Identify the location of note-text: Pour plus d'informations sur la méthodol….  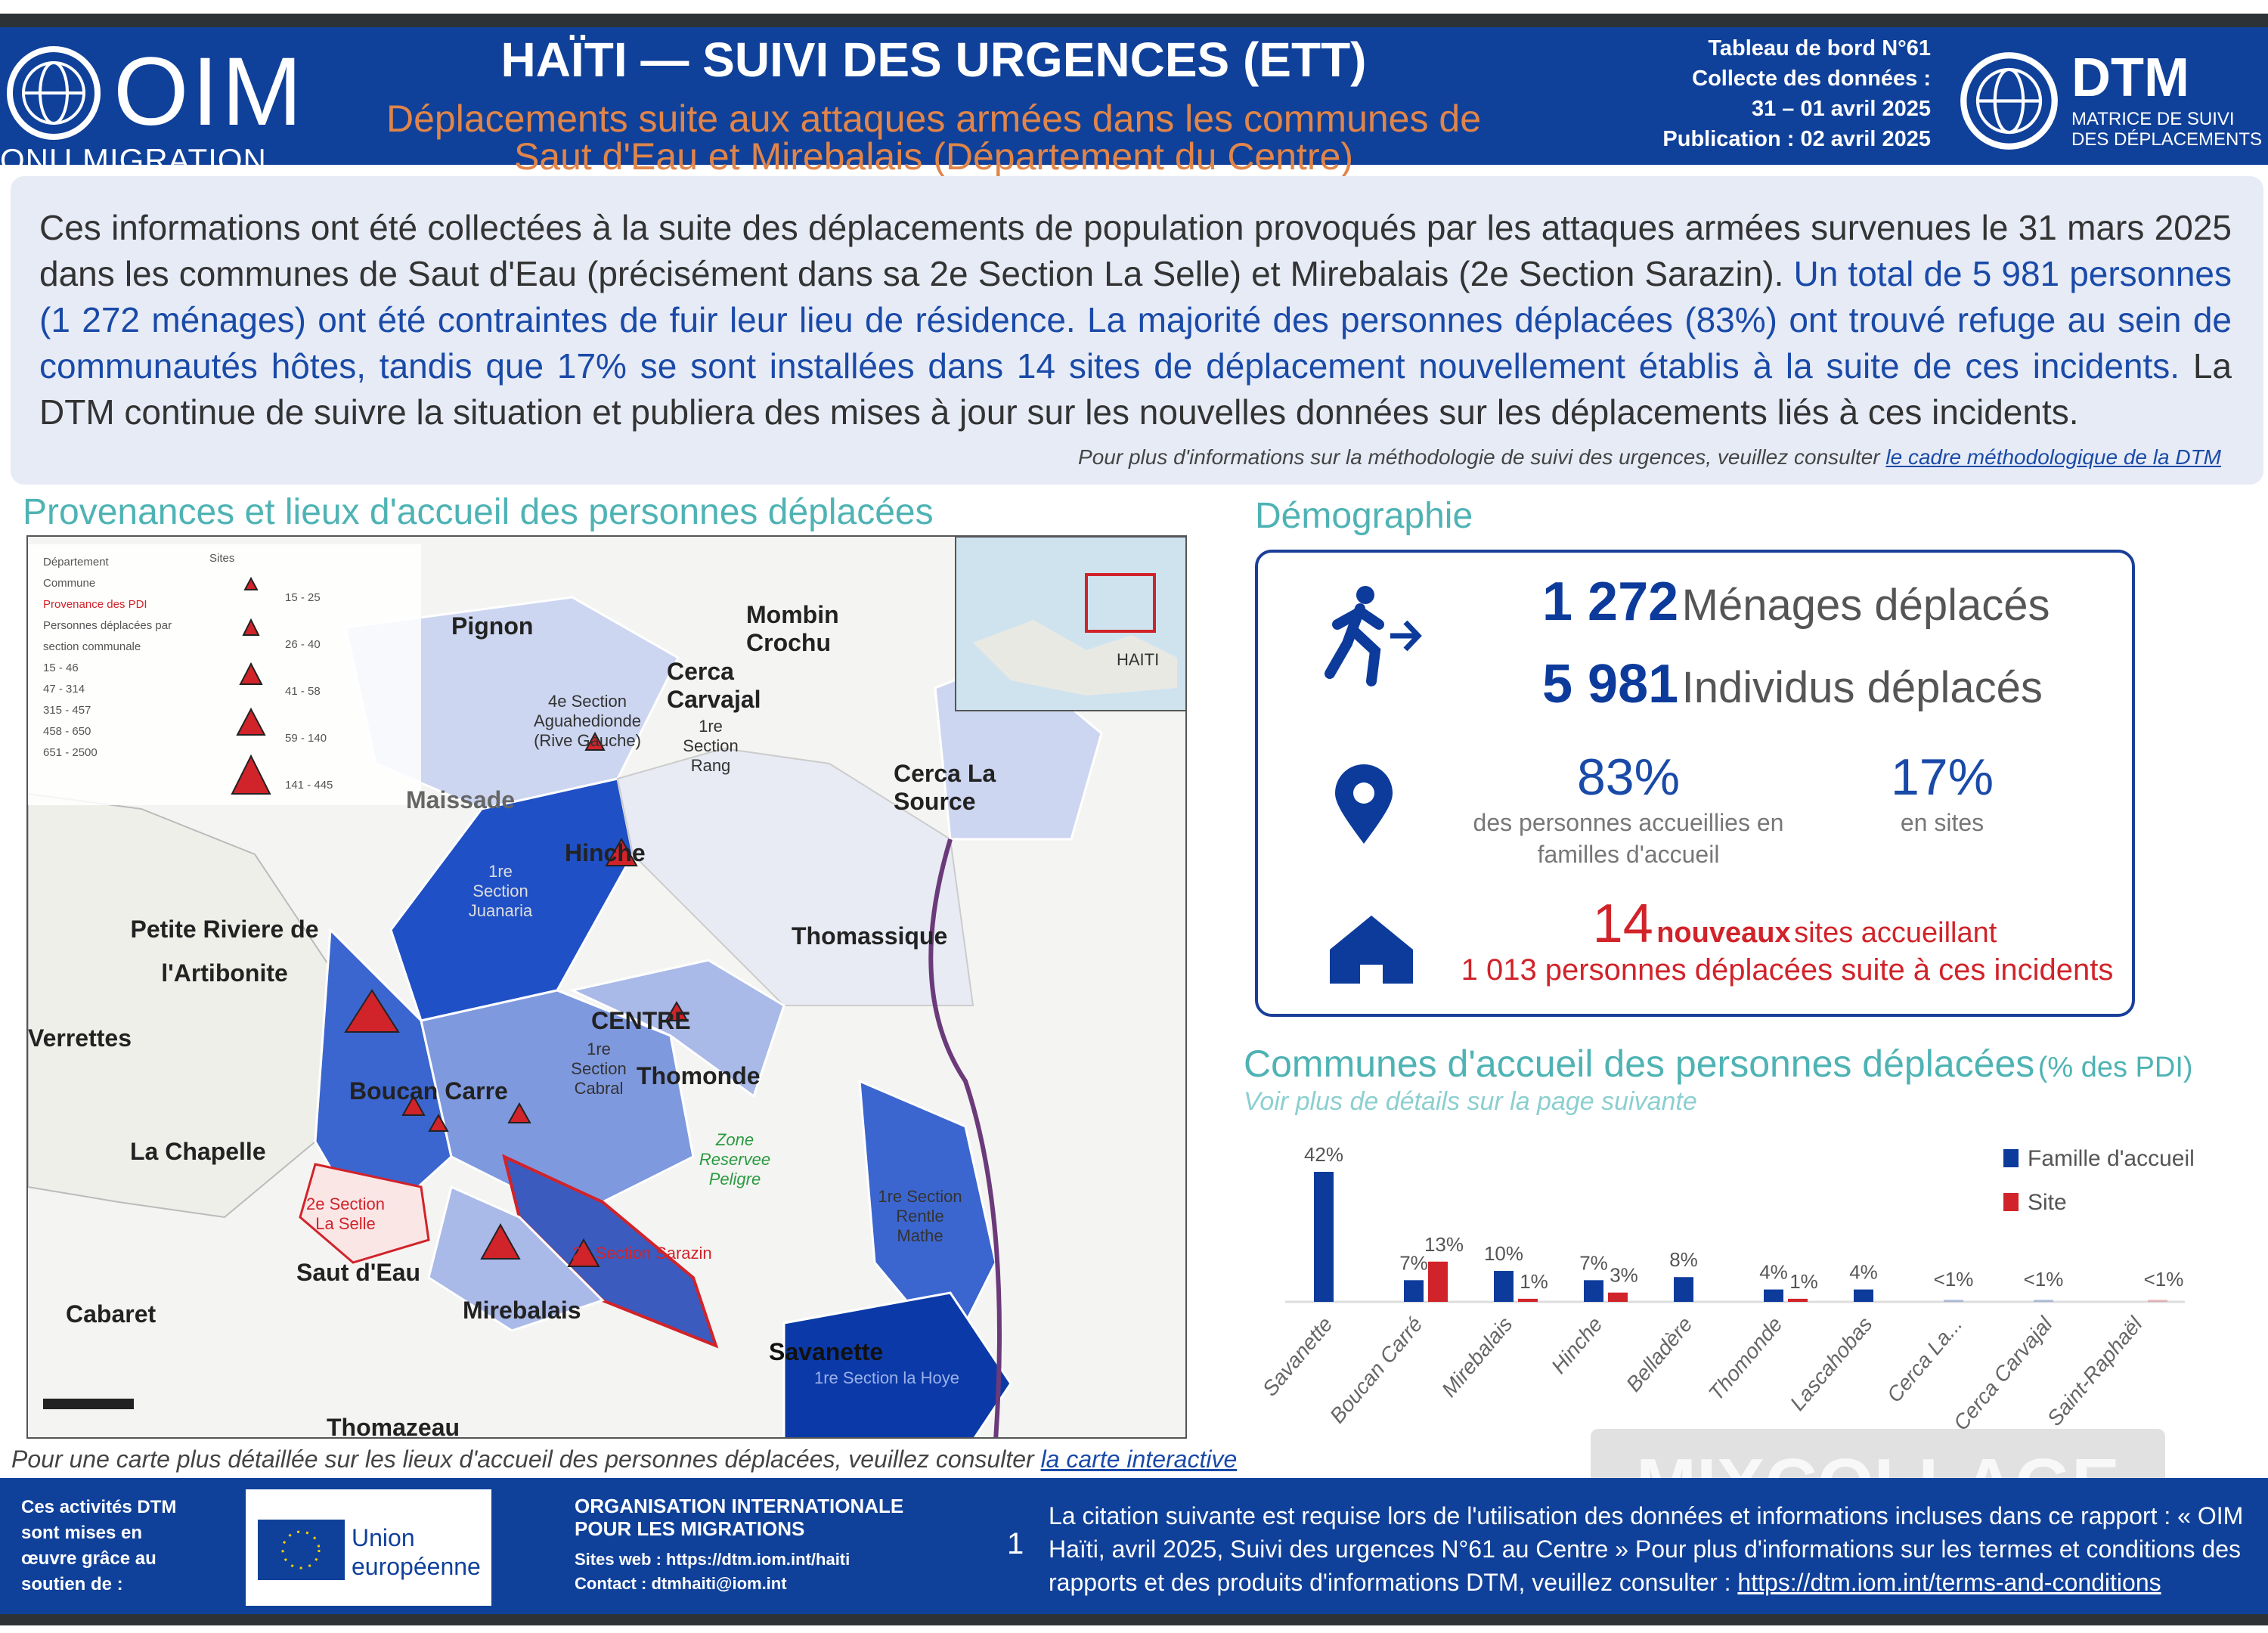
(1479, 457).